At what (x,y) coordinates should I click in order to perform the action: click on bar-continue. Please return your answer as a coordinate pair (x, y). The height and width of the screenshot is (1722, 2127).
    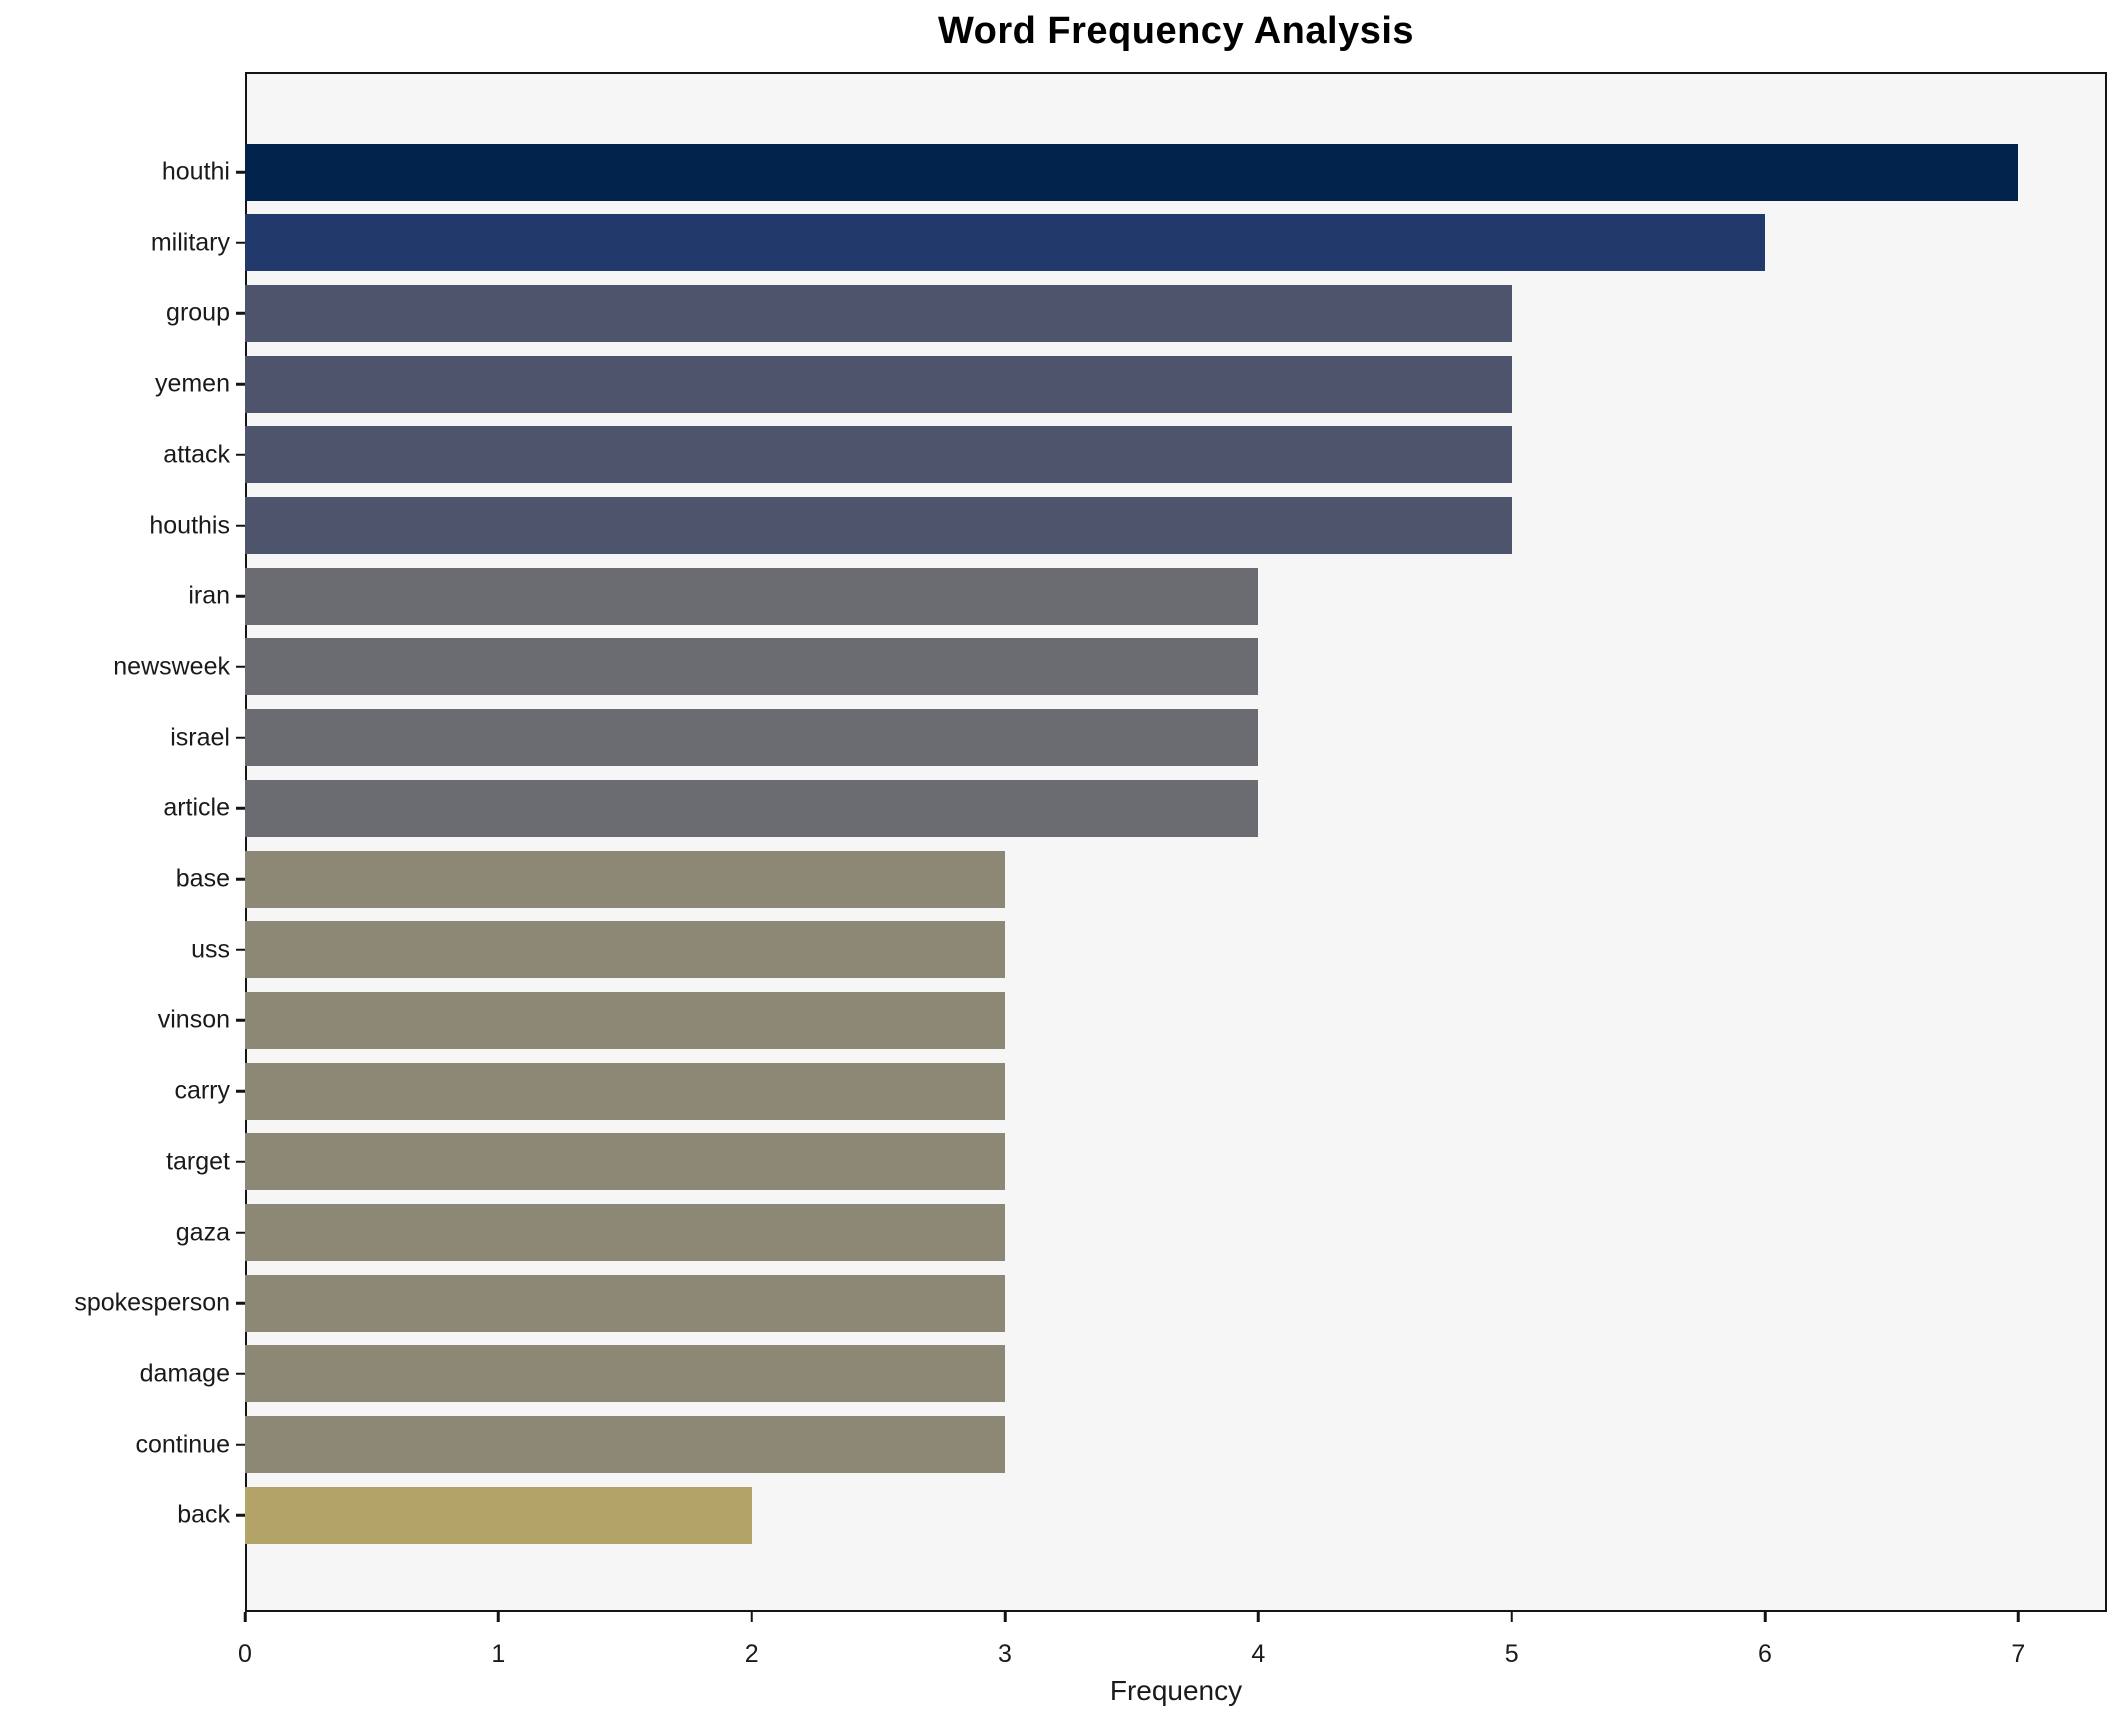
    Looking at the image, I should click on (625, 1445).